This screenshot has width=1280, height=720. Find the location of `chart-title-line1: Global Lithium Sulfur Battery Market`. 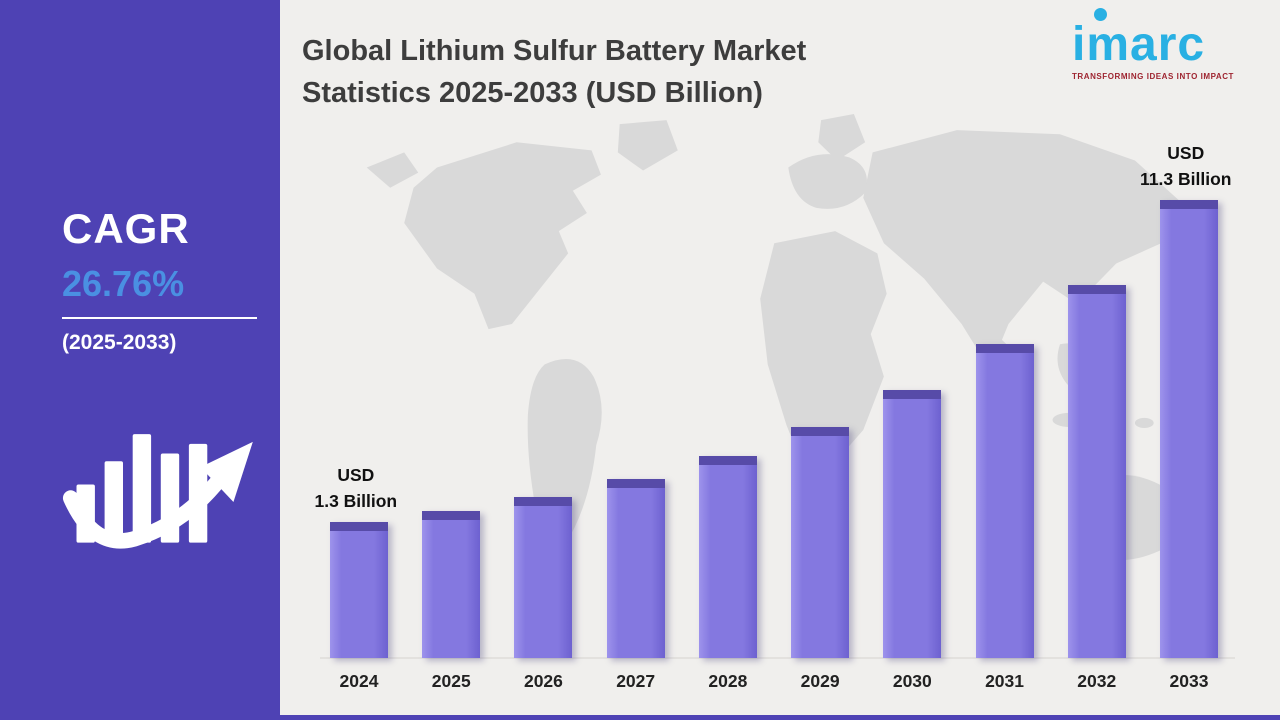

chart-title-line1: Global Lithium Sulfur Battery Market is located at coordinates (554, 51).